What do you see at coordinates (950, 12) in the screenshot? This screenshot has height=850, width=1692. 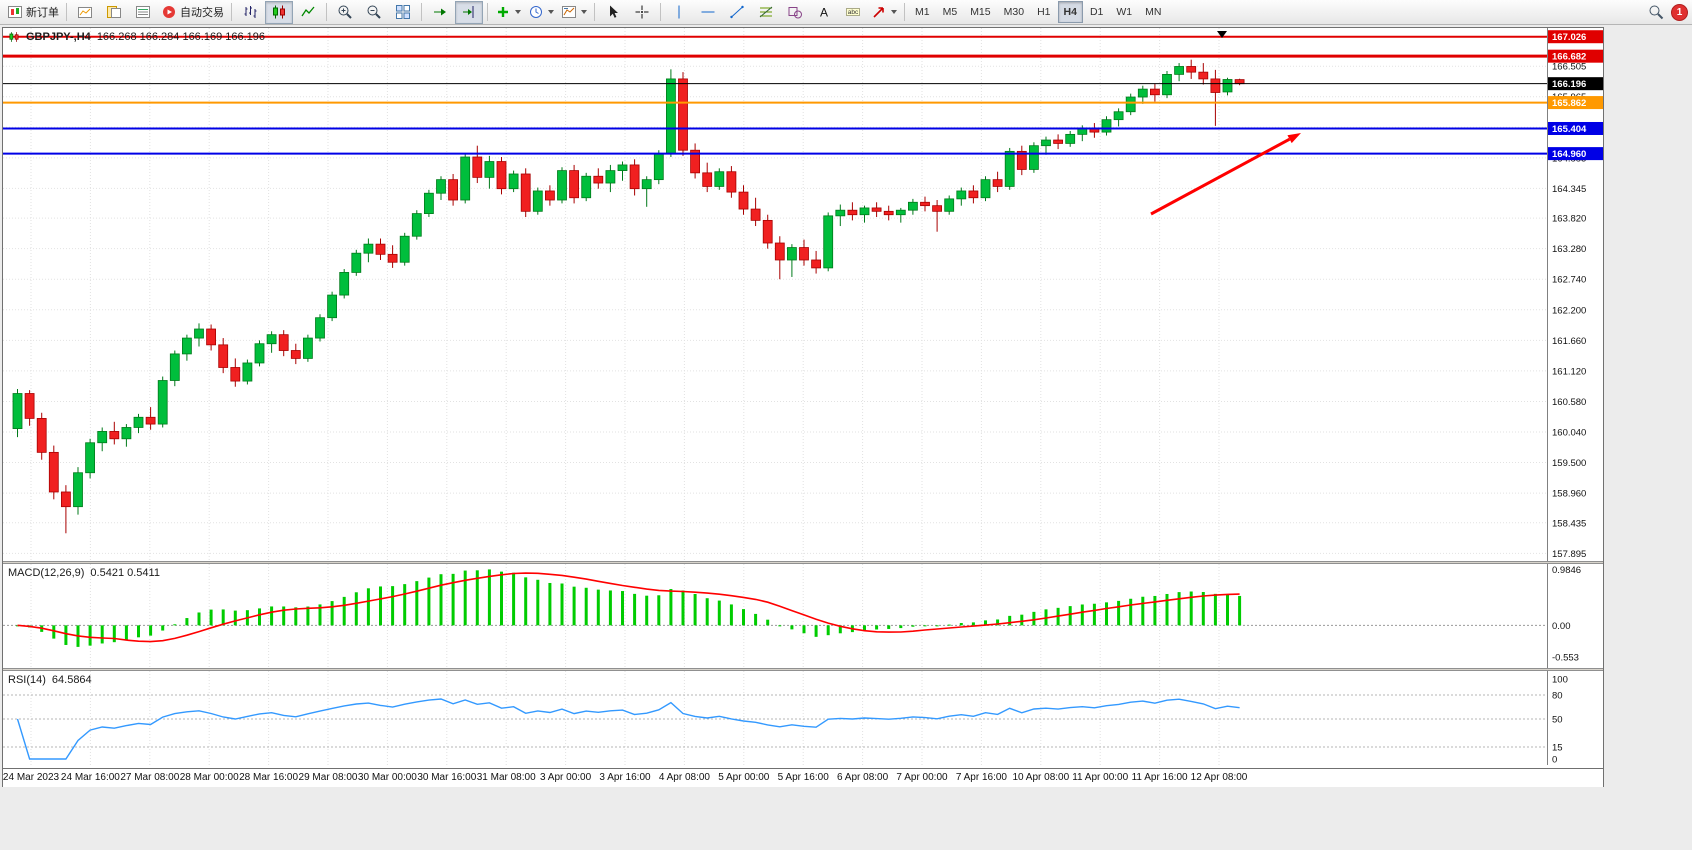 I see `timeframe-m5-button: M5` at bounding box center [950, 12].